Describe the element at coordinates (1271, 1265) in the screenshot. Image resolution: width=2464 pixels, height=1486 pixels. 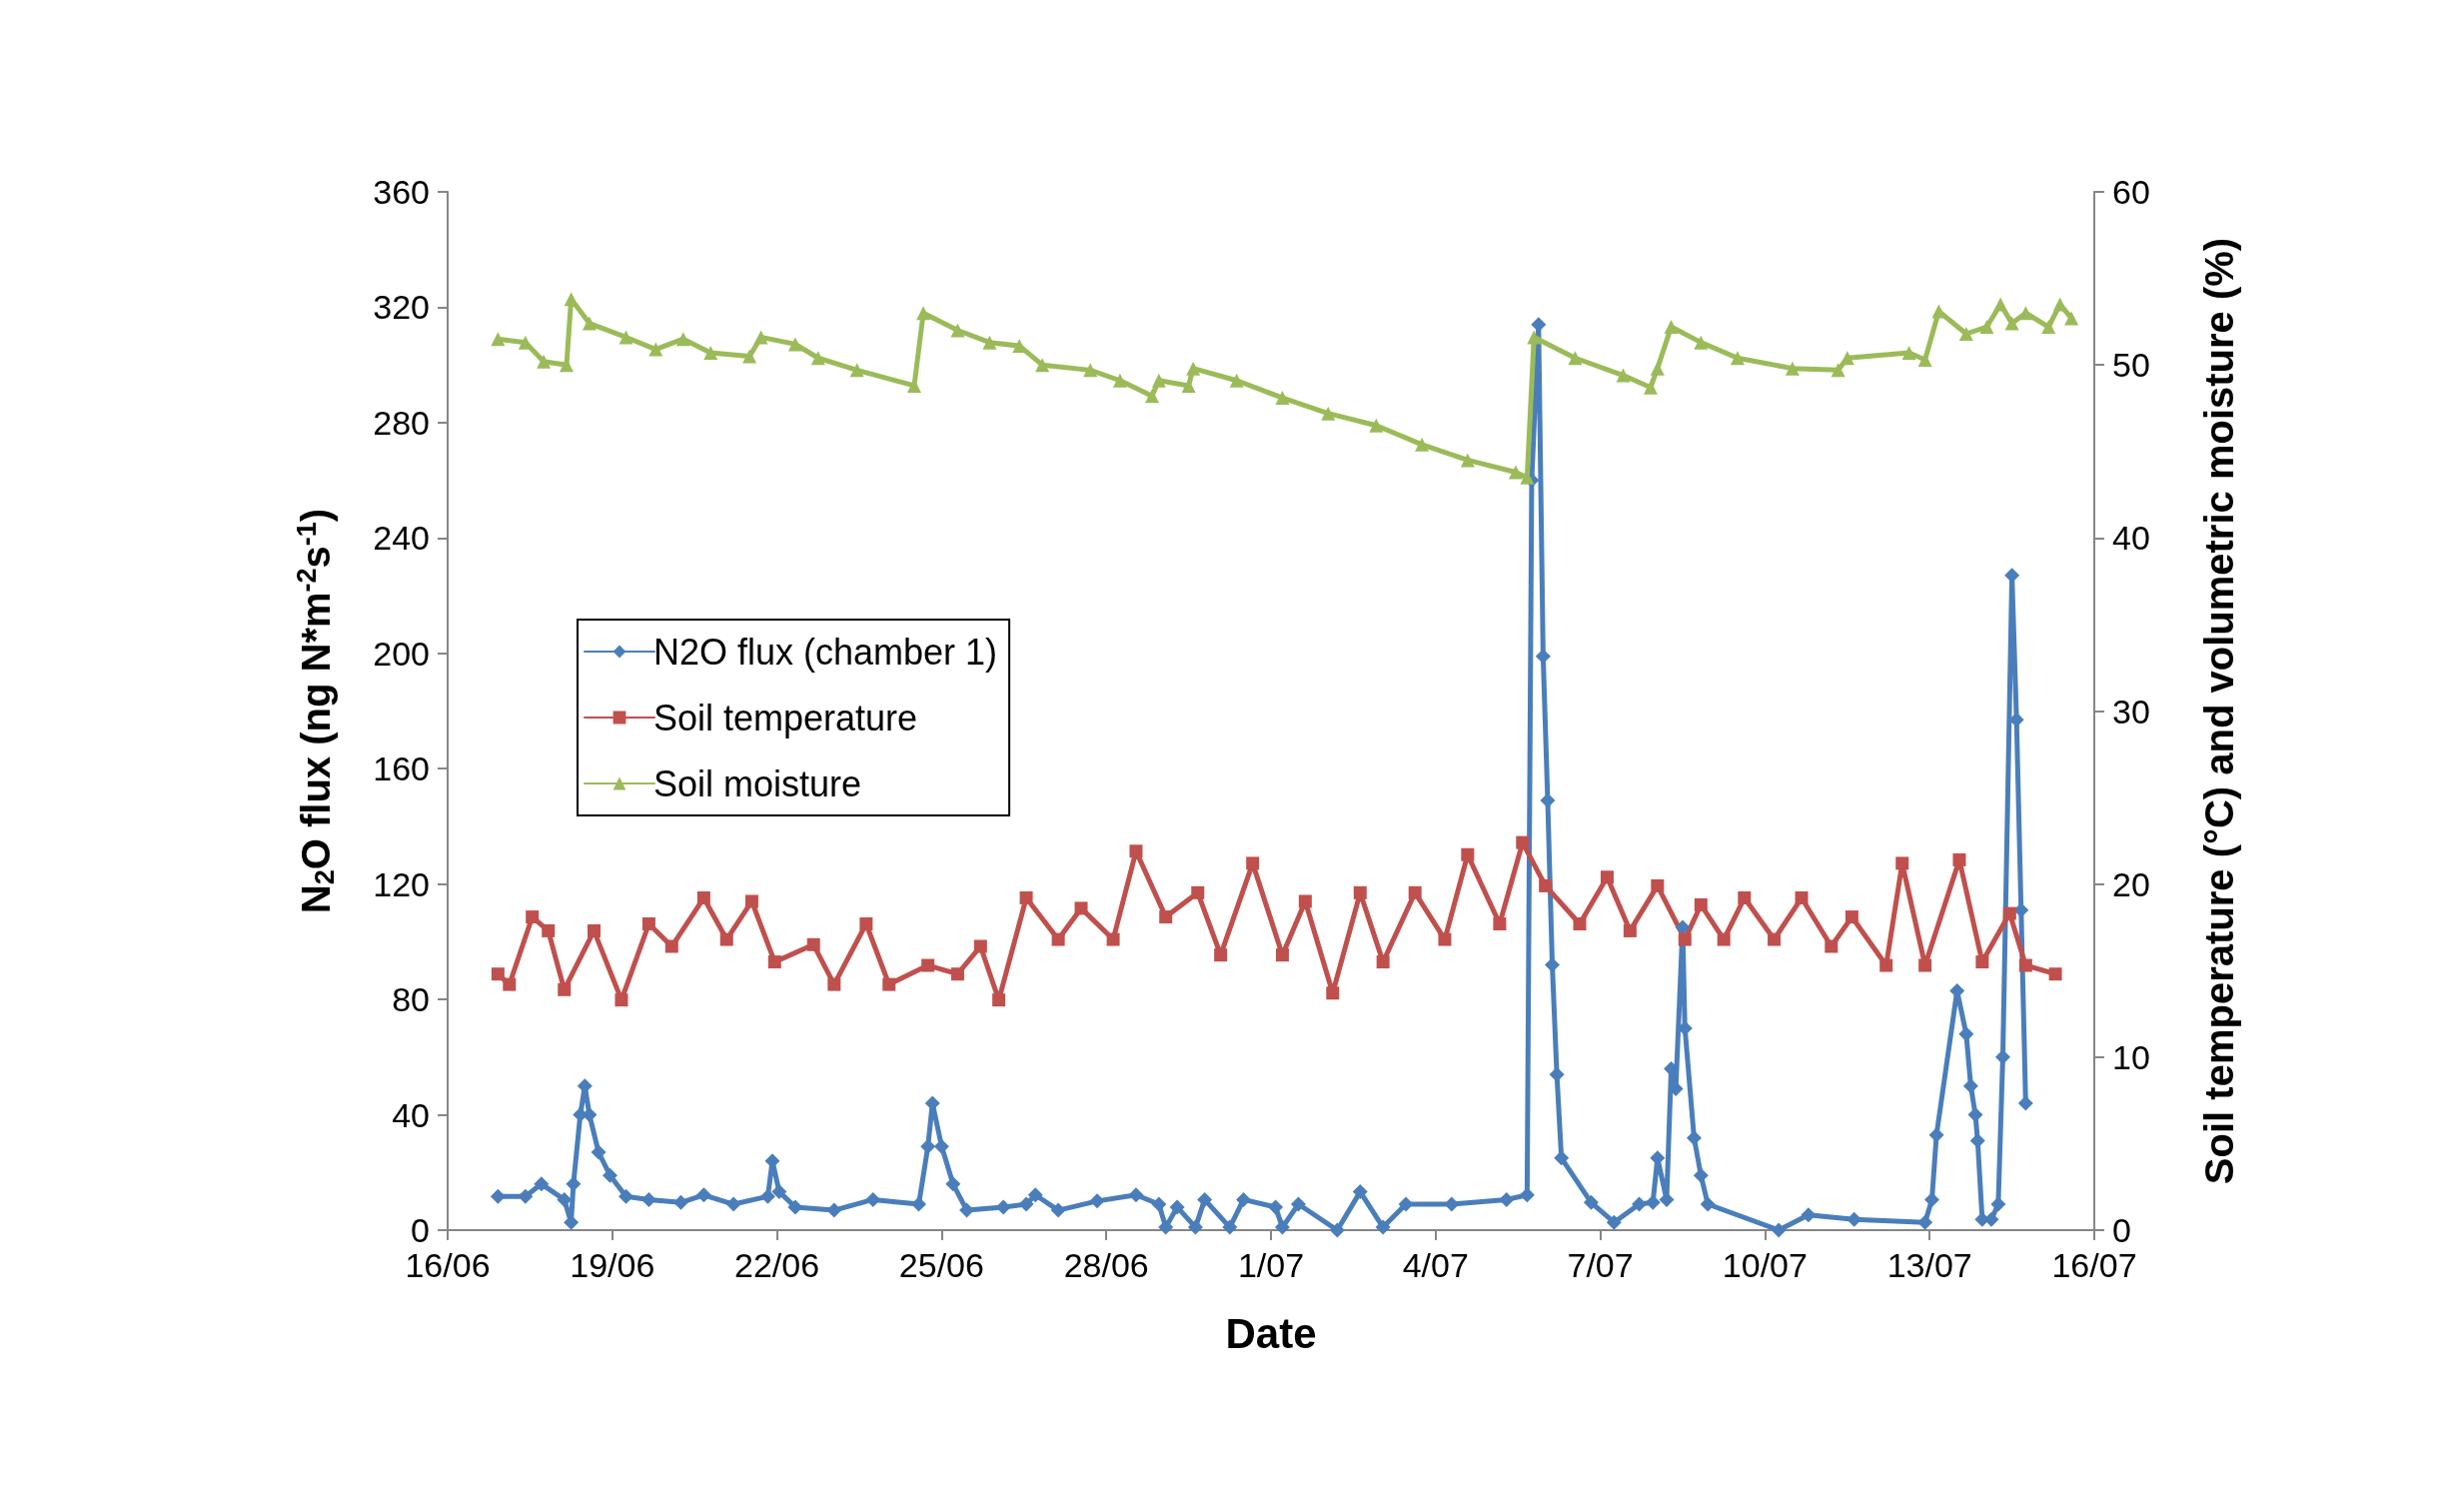
I see `x-tick-label: 1/07` at that location.